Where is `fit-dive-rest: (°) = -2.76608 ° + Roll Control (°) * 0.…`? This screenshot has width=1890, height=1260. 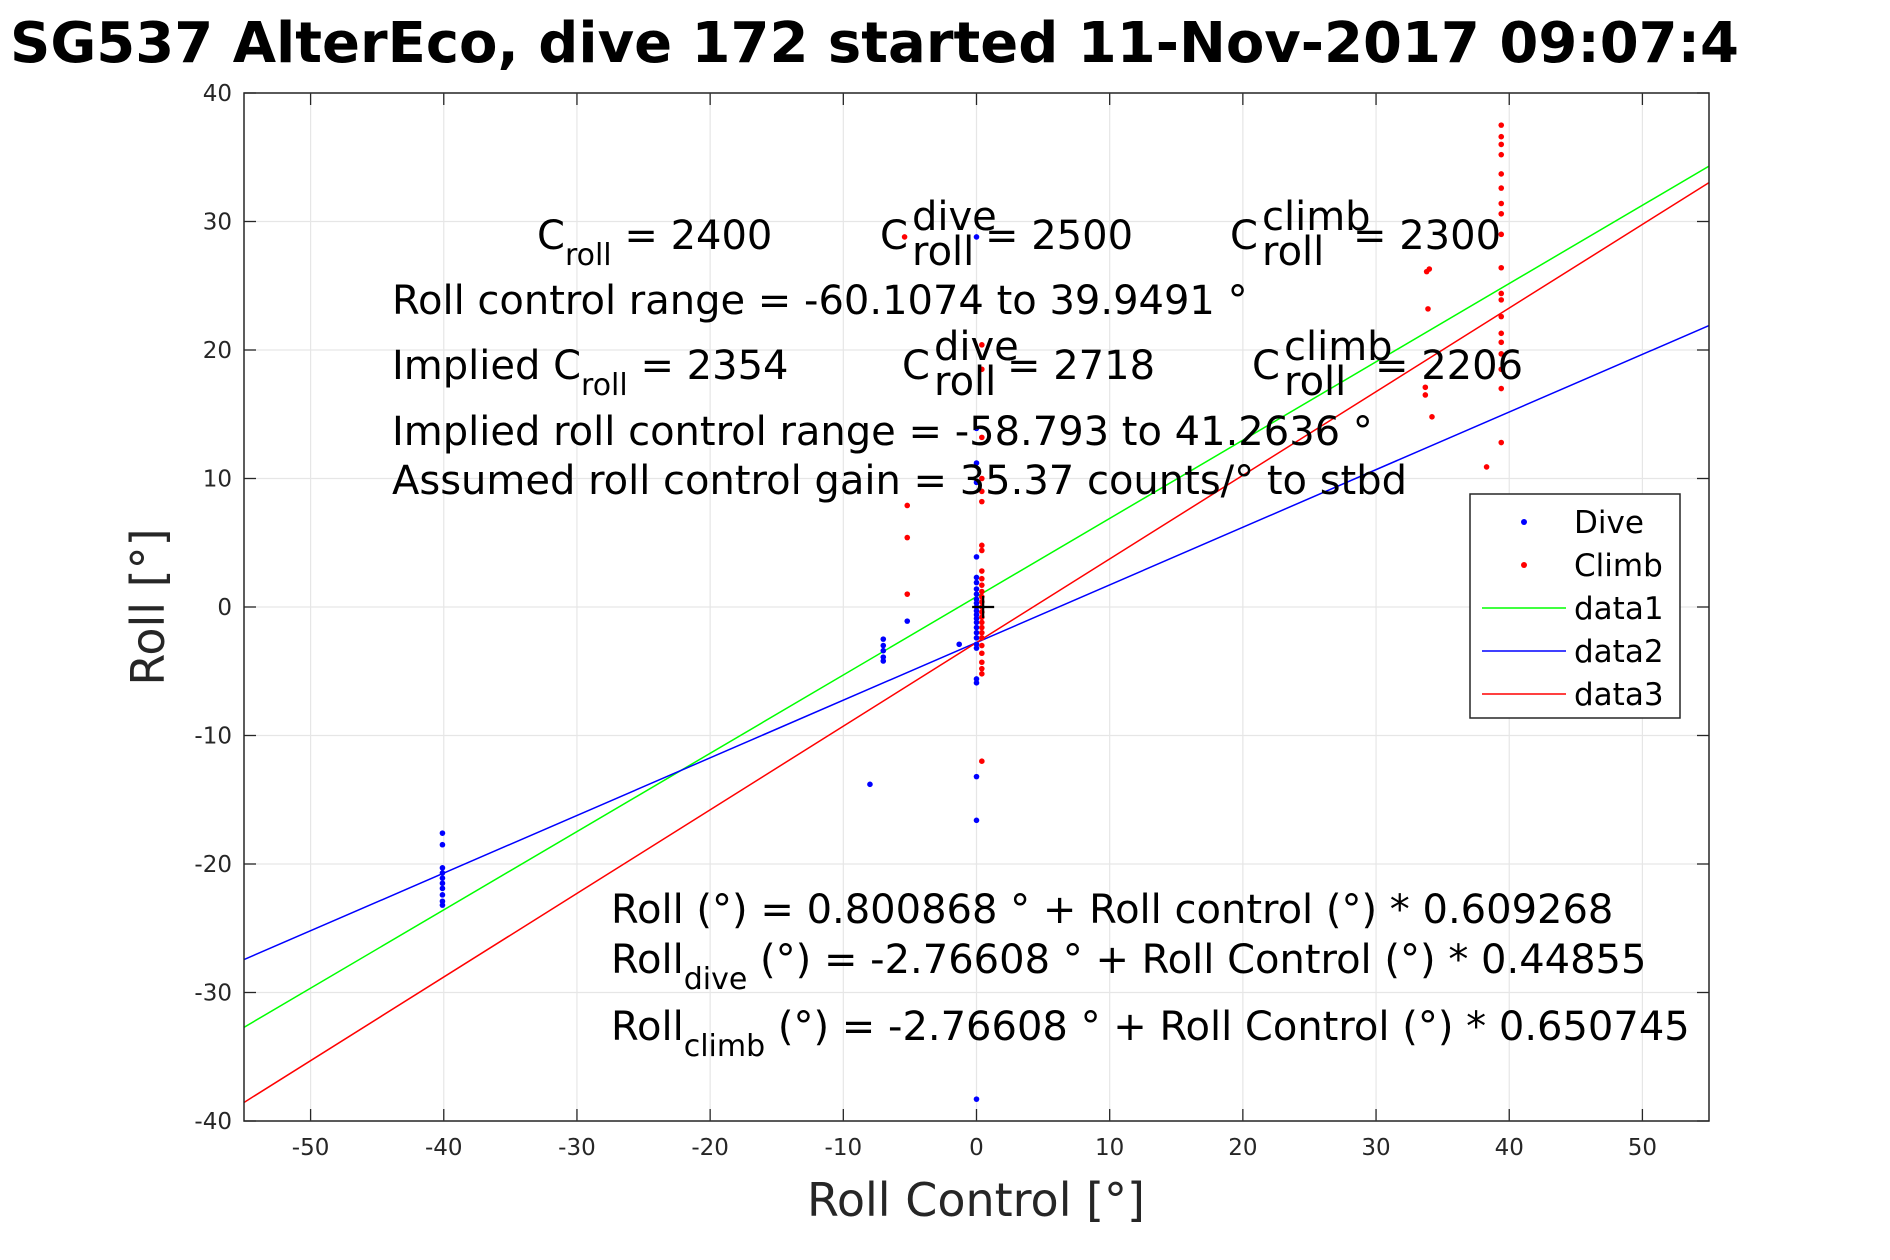
fit-dive-rest: (°) = -2.76608 ° + Roll Control (°) * 0.… is located at coordinates (1196, 960).